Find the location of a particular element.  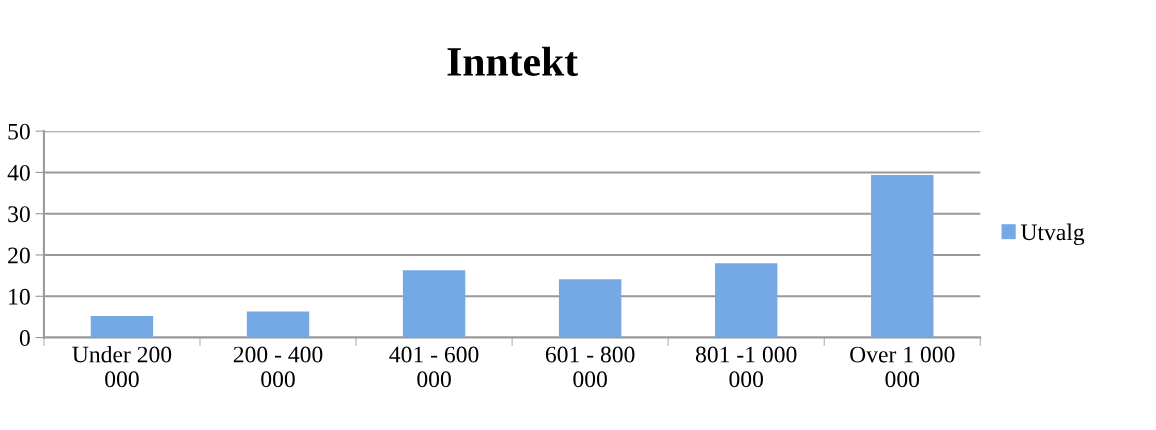

x-tick-label: Under 200 000 is located at coordinates (122, 366).